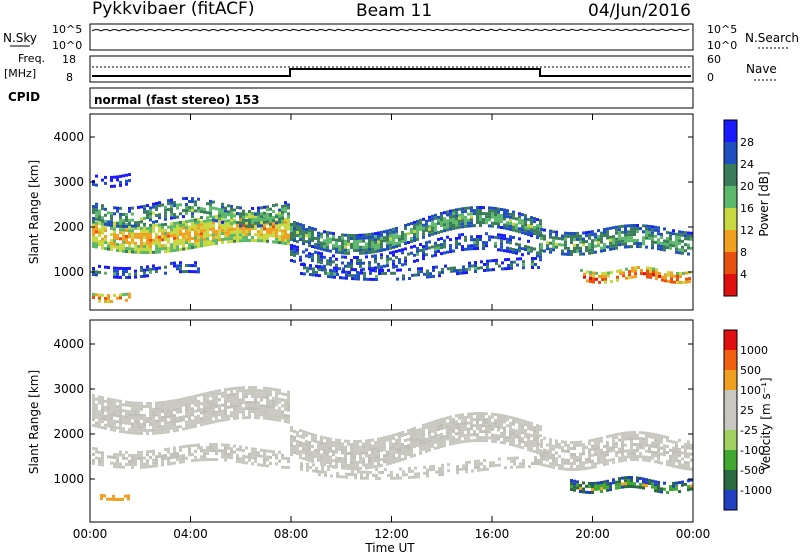  What do you see at coordinates (693, 534) in the screenshot?
I see `x-tick-label: 00:00` at bounding box center [693, 534].